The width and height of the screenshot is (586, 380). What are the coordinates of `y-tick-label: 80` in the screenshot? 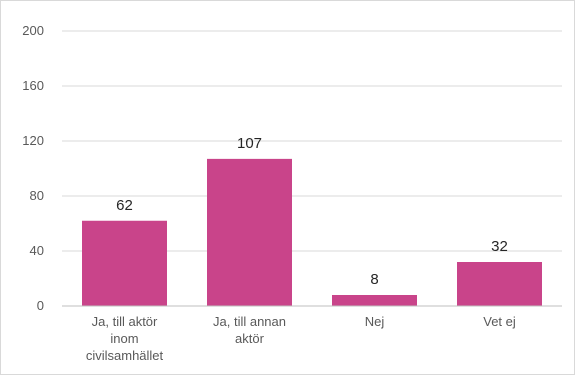 It's located at (37, 195).